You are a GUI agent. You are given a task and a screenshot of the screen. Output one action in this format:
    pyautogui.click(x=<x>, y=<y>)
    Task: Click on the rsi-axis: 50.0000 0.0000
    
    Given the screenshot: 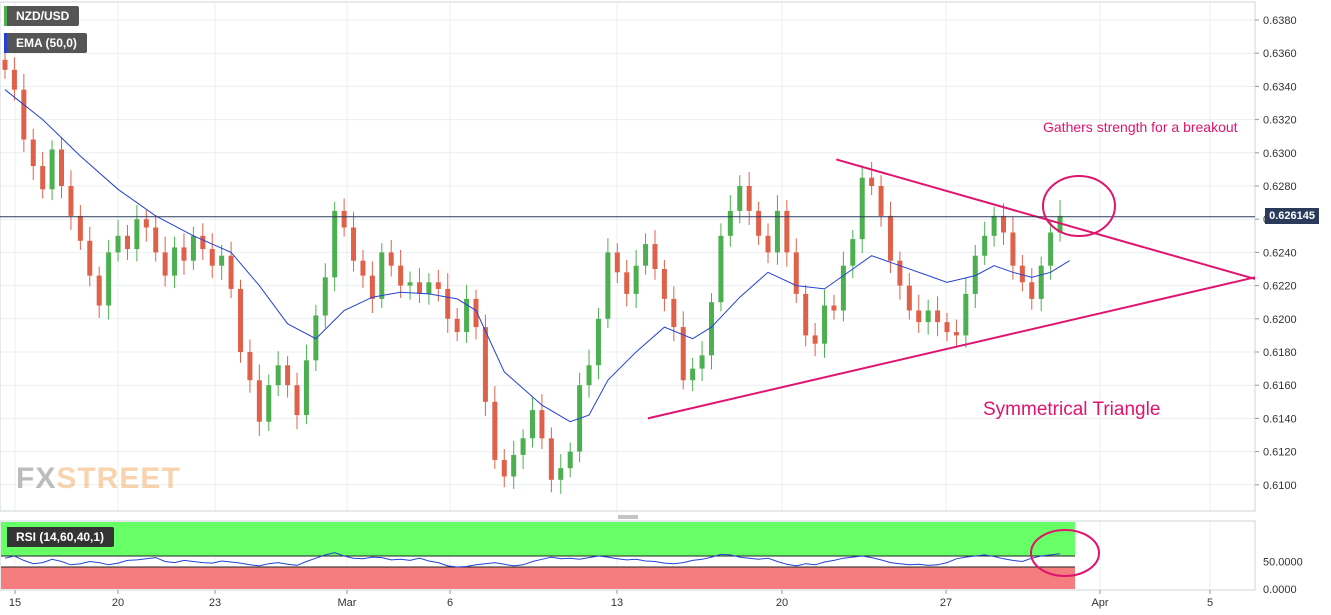 What is the action you would take?
    pyautogui.click(x=1283, y=577)
    